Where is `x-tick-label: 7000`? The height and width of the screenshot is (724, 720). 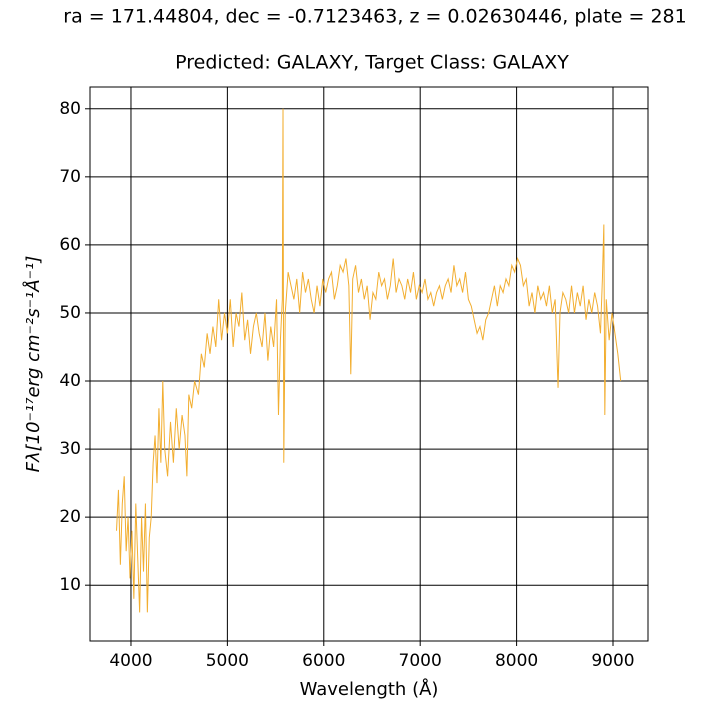 x-tick-label: 7000 is located at coordinates (420, 661).